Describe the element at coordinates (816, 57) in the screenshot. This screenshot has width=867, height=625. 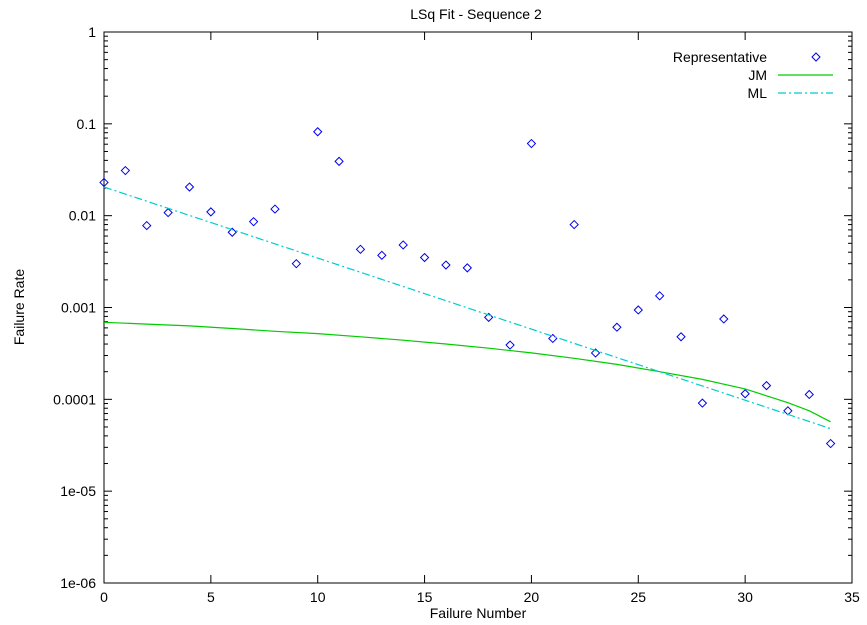
I see `legend-swatch-representative` at that location.